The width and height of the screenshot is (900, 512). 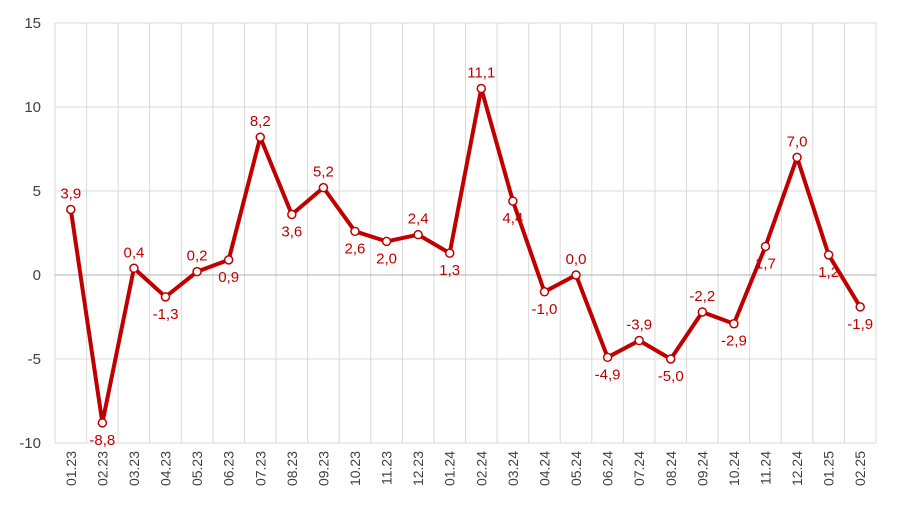 What do you see at coordinates (860, 468) in the screenshot?
I see `x-tick-label: 02.25` at bounding box center [860, 468].